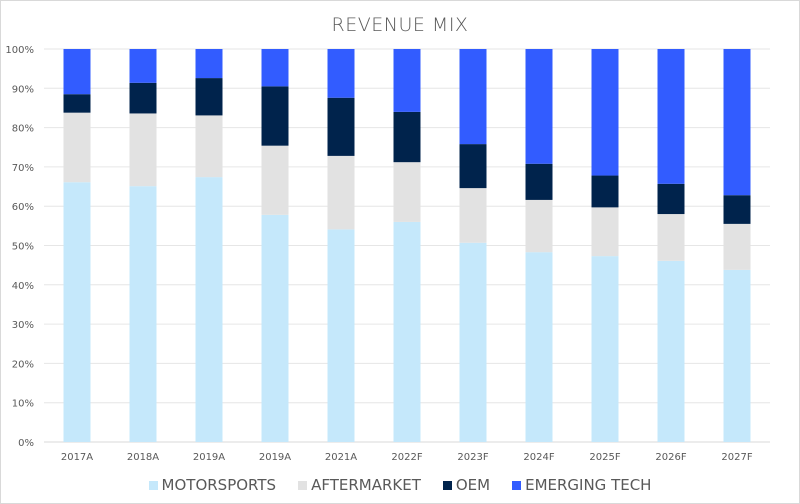 The width and height of the screenshot is (800, 504). What do you see at coordinates (473, 485) in the screenshot?
I see `legend-label: OEM` at bounding box center [473, 485].